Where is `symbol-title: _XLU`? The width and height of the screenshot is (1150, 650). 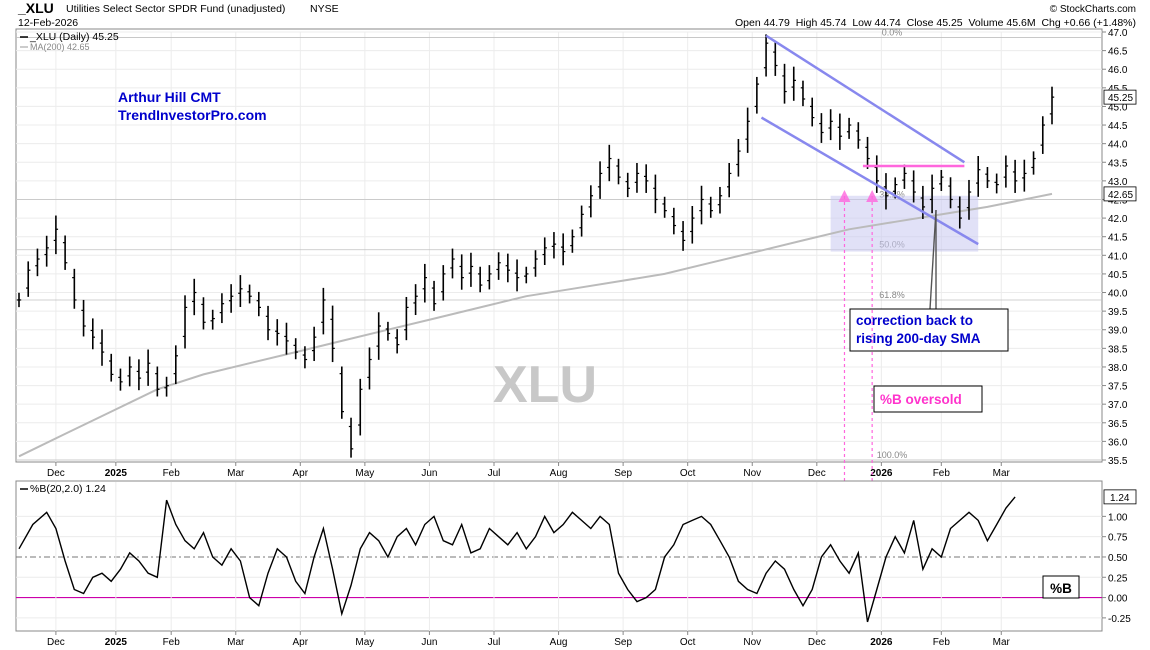 symbol-title: _XLU is located at coordinates (35, 8).